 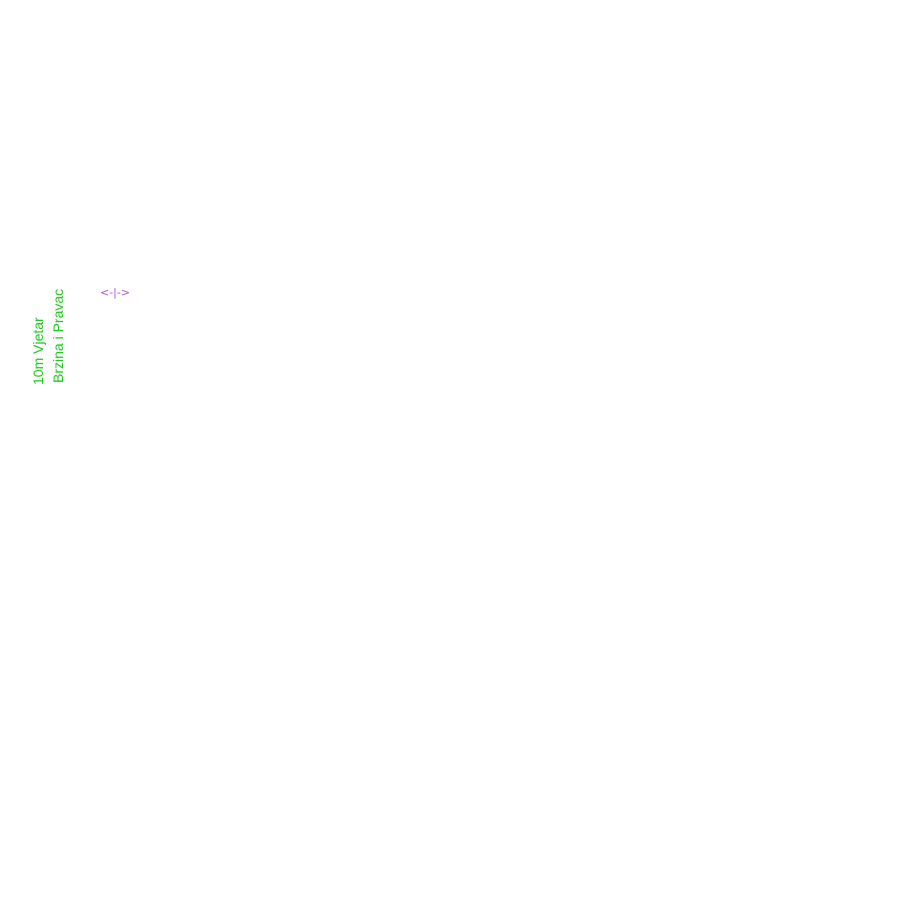 What do you see at coordinates (115, 292) in the screenshot?
I see `compass-cross: <-|->` at bounding box center [115, 292].